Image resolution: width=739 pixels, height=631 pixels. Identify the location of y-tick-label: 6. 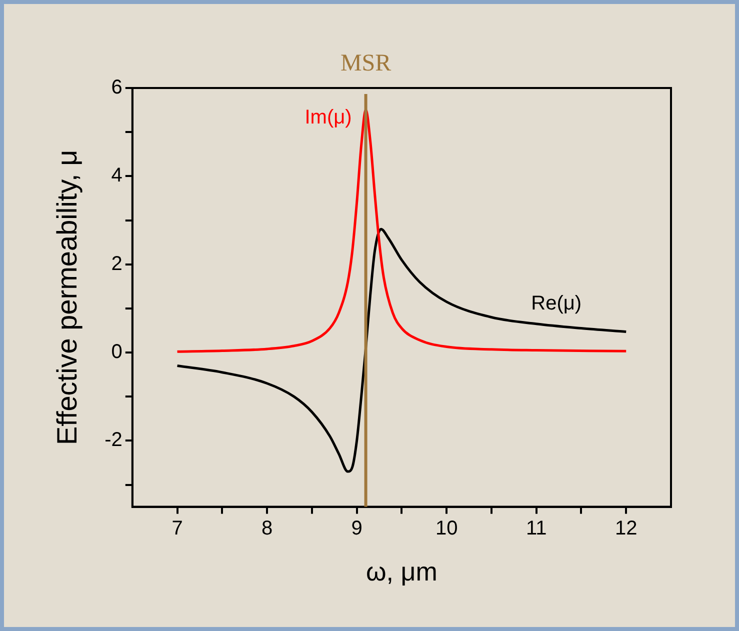
(116, 87).